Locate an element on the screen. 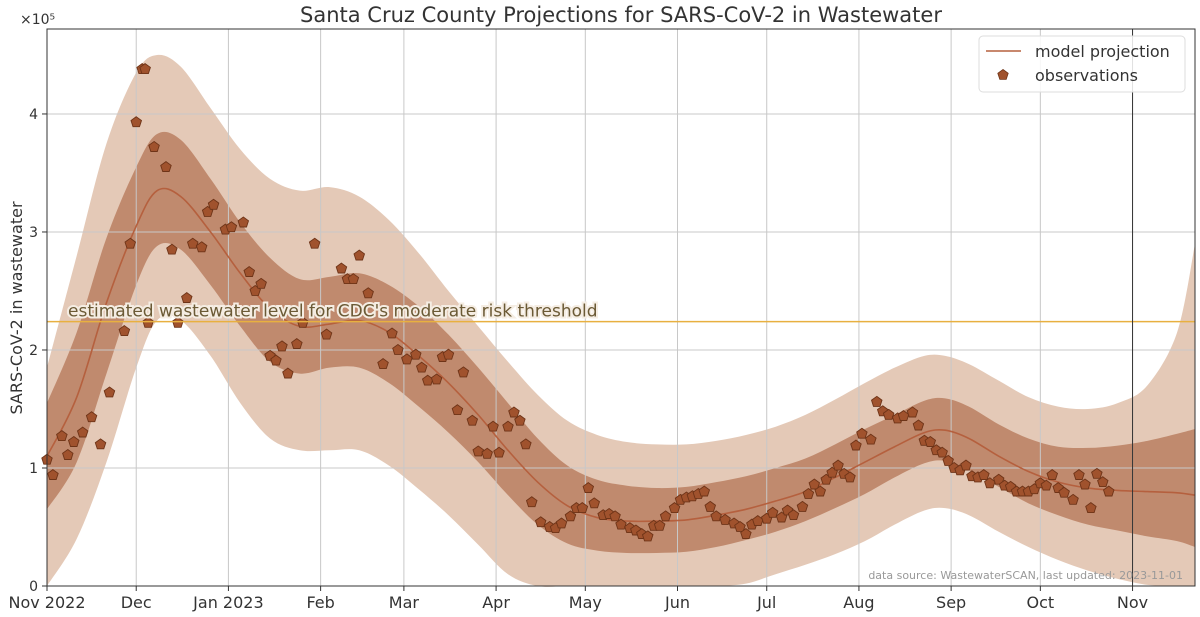  legend-marker-swatch is located at coordinates (1003, 74).